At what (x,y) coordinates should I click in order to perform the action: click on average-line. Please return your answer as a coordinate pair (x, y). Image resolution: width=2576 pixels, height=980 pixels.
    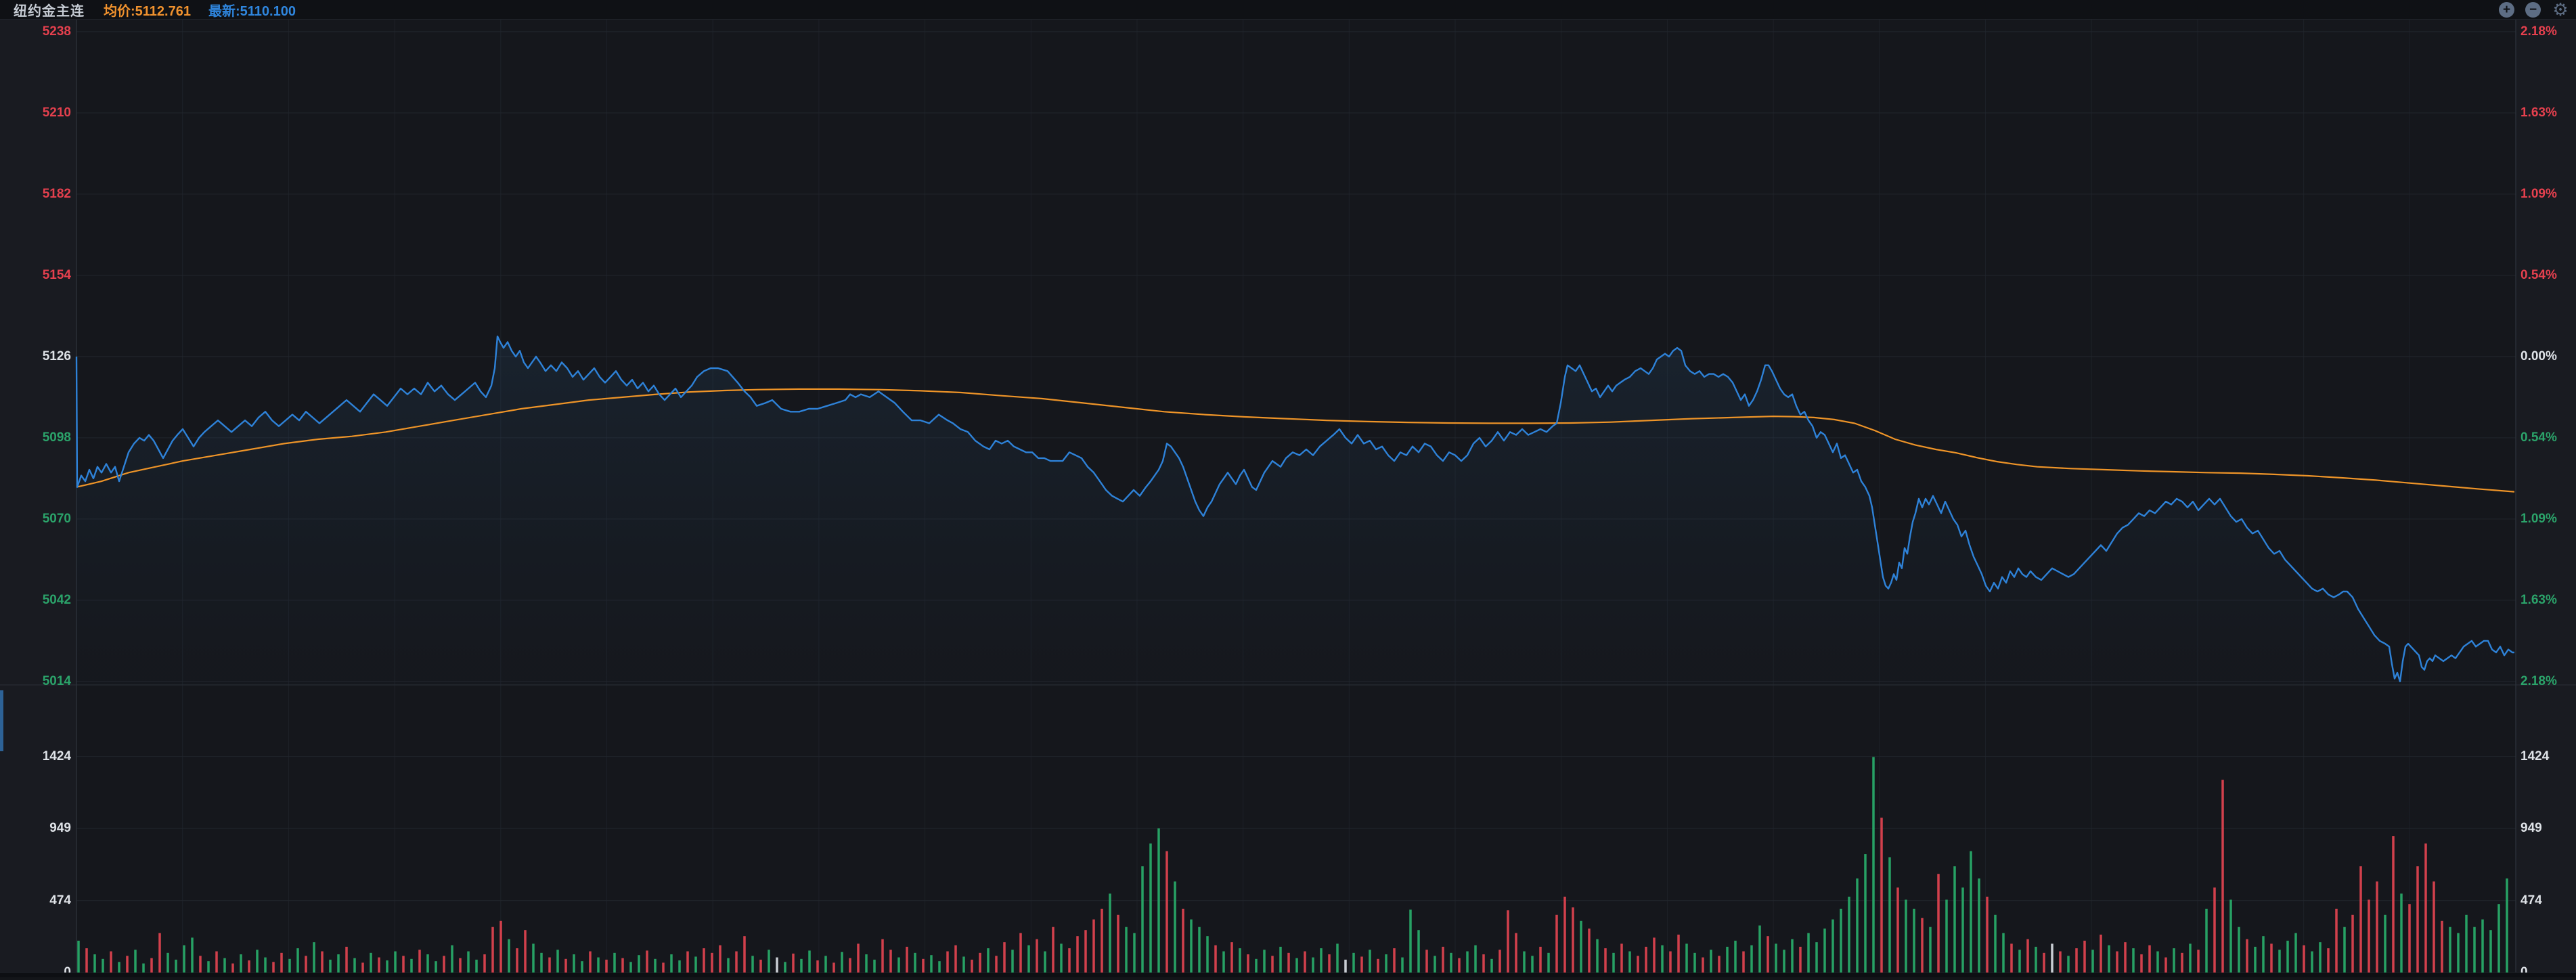
    Looking at the image, I should click on (1295, 440).